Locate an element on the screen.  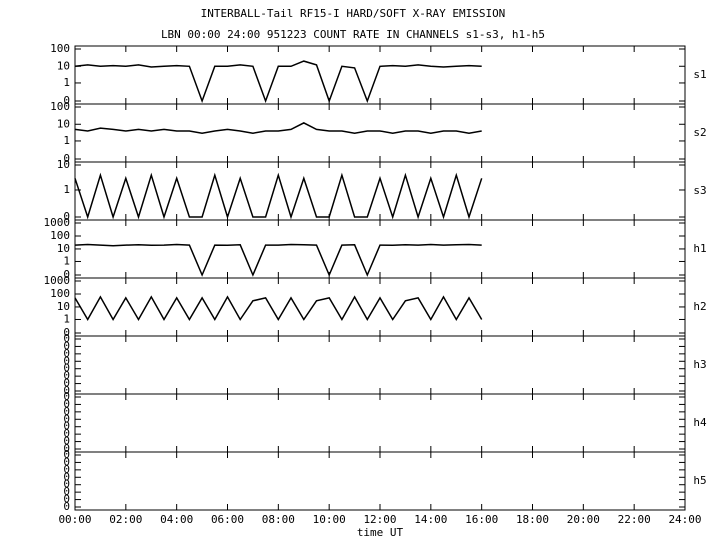
x-tick-label: 16:00 is located at coordinates (481, 519).